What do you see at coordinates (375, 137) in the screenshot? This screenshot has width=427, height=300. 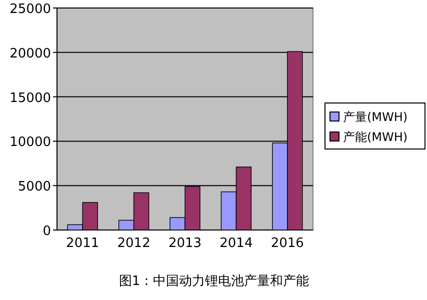 I see `legend-label: 产能(MWH)` at bounding box center [375, 137].